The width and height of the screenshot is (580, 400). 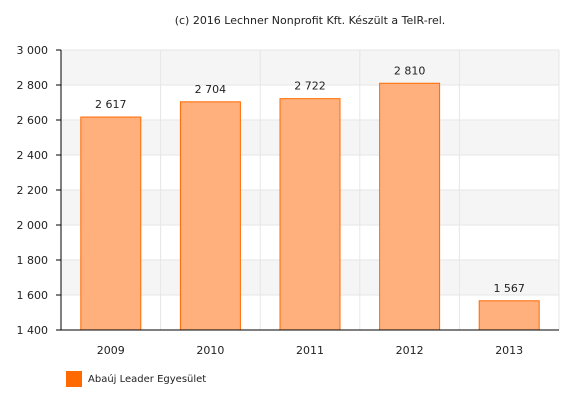 I want to click on x-tick-label: 2010, so click(x=210, y=350).